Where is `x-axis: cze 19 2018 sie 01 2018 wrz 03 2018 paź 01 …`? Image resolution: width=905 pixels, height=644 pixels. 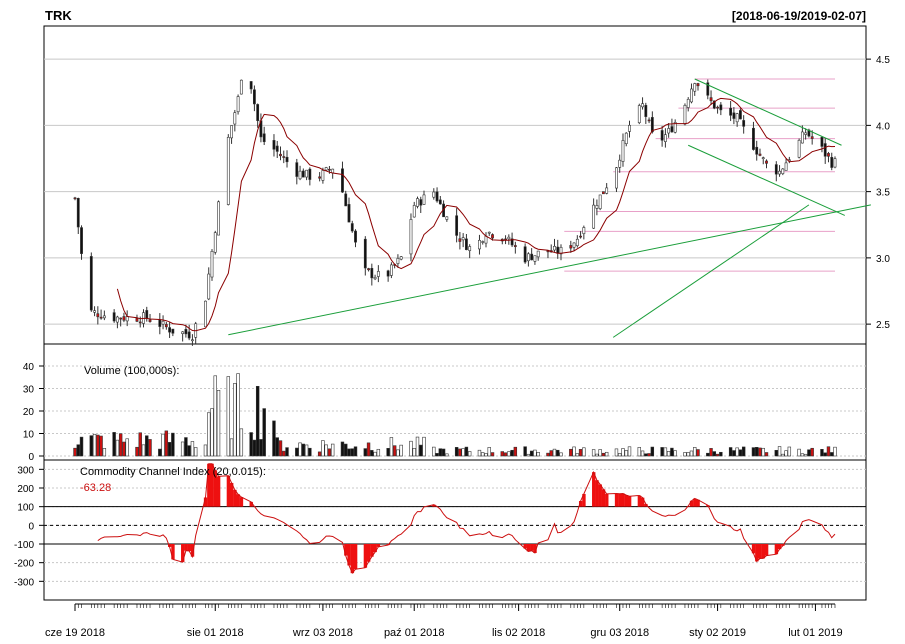 x-axis: cze 19 2018 sie 01 2018 wrz 03 2018 paź 01 … is located at coordinates (444, 621).